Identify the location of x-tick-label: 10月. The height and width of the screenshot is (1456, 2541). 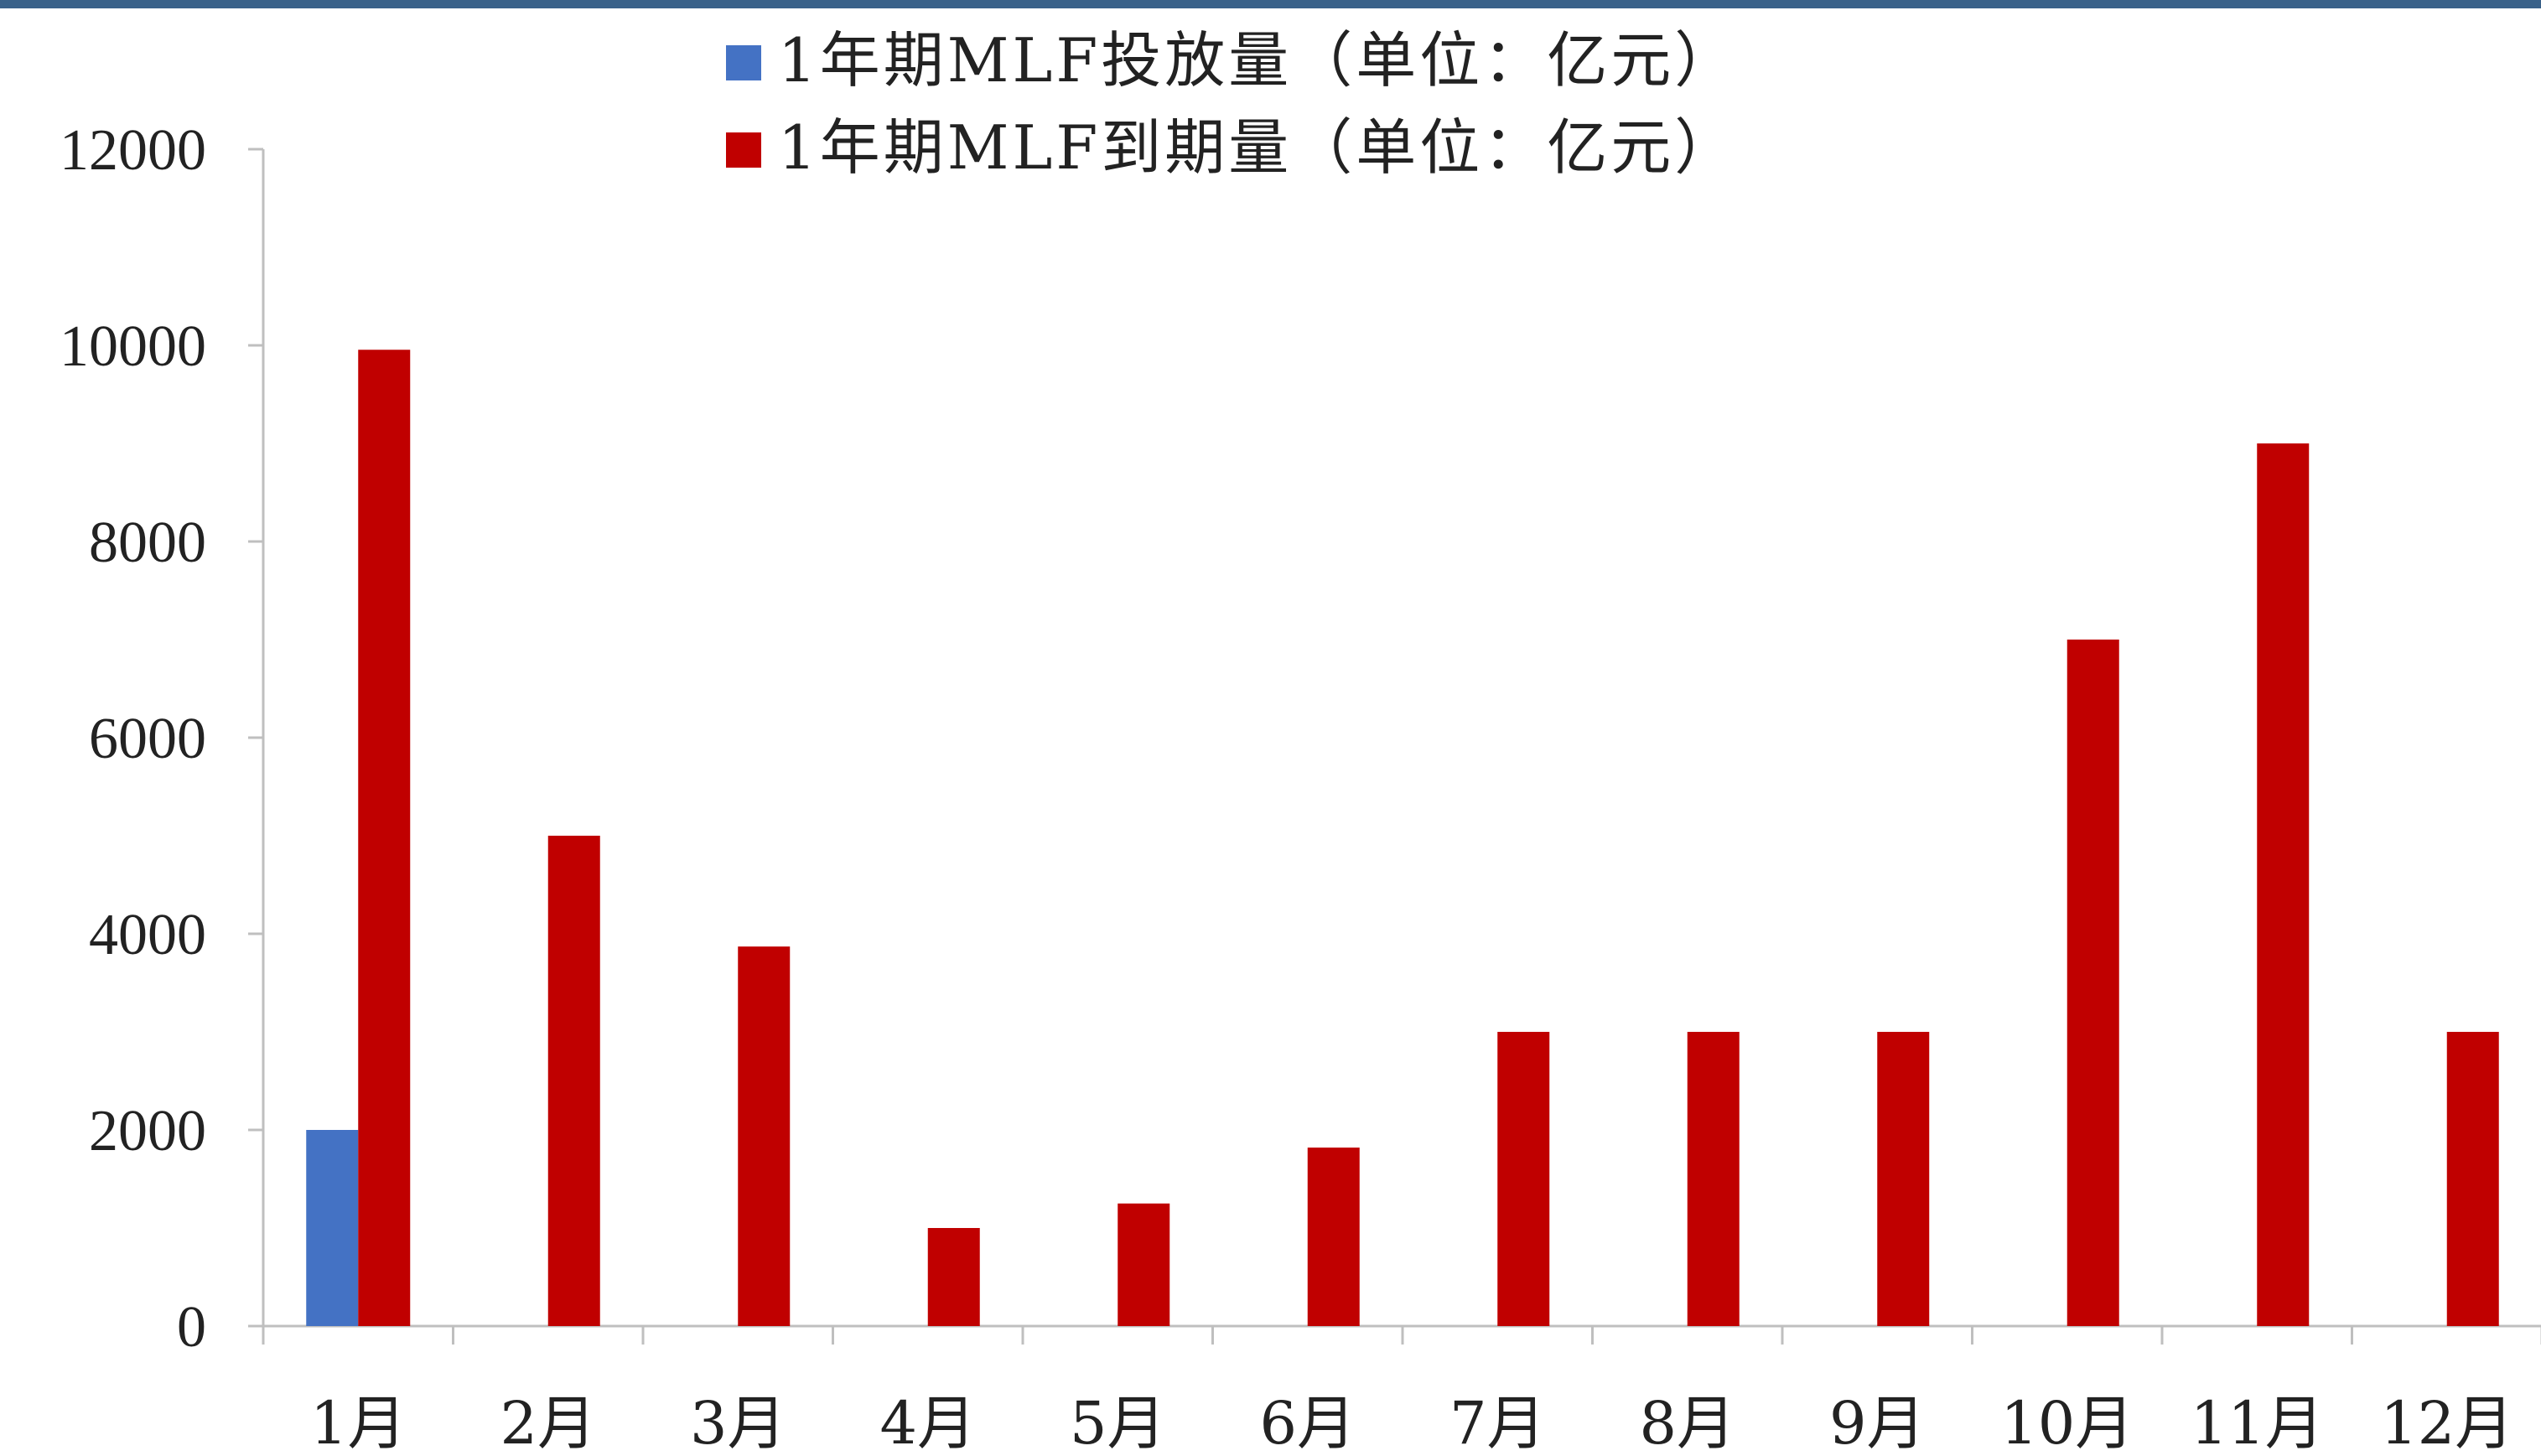
(2067, 1422).